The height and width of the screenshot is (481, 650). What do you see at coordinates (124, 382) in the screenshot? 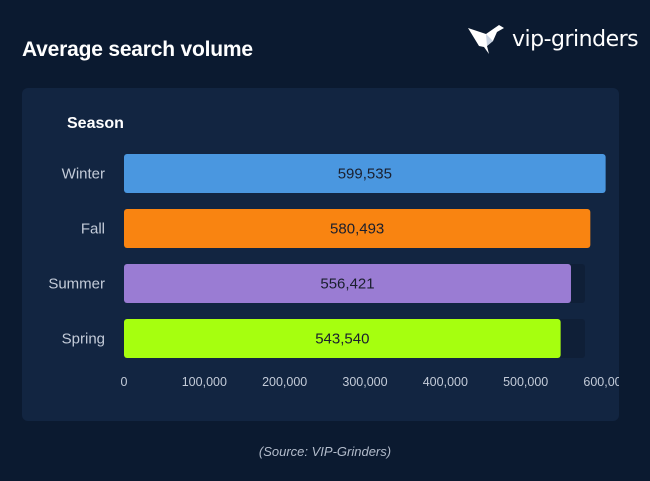
I see `x-tick-label: 0` at bounding box center [124, 382].